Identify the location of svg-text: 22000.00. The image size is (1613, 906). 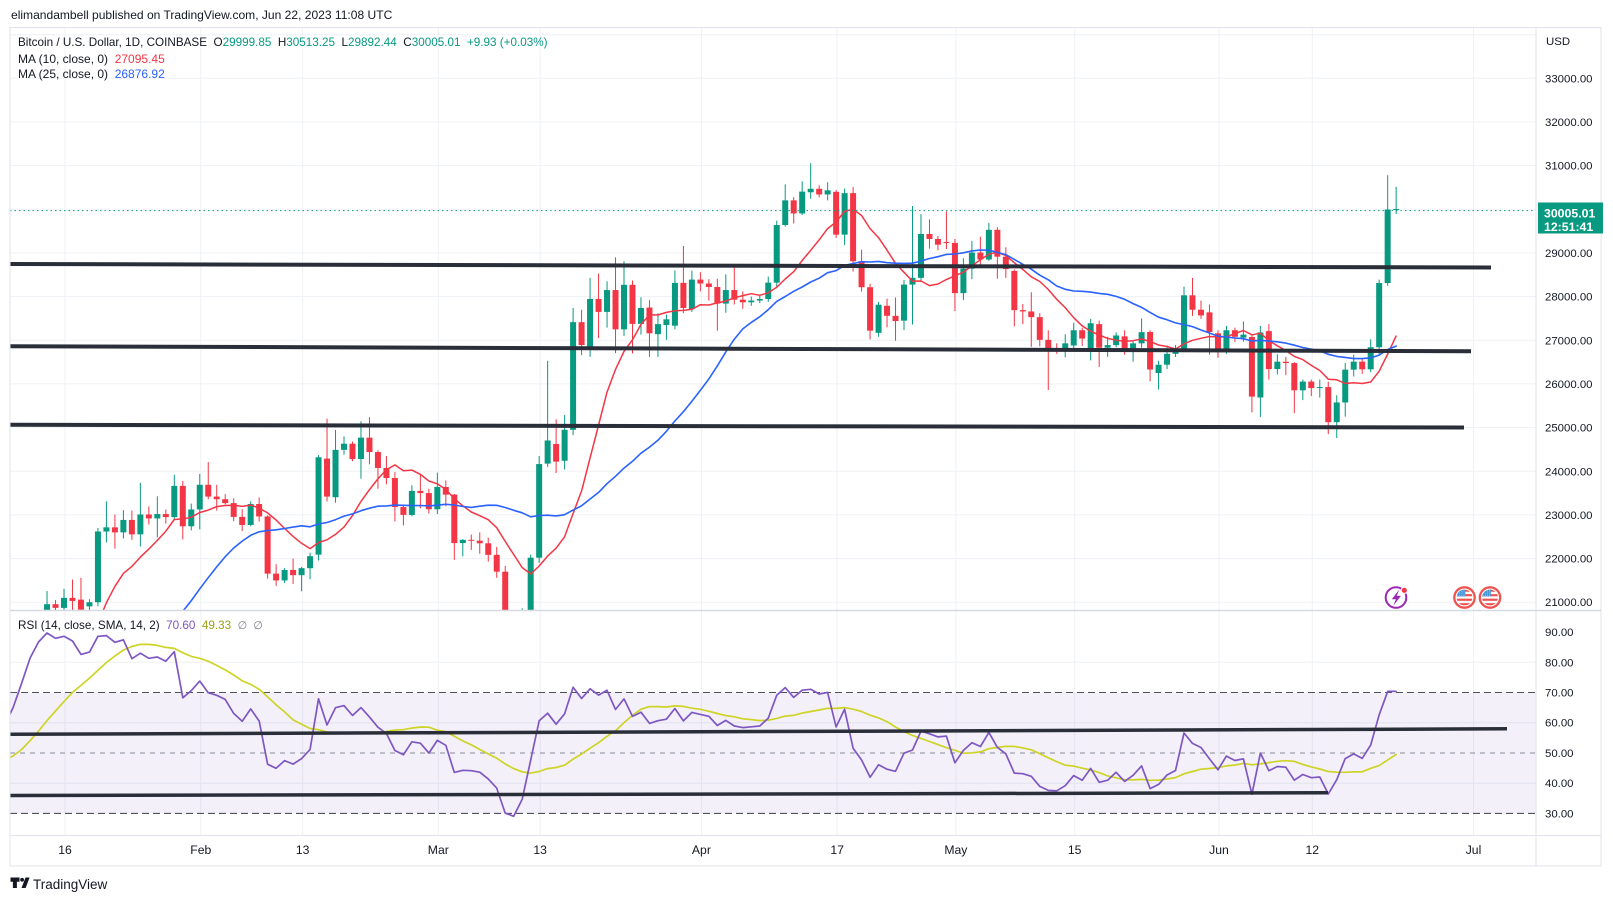
(1569, 560).